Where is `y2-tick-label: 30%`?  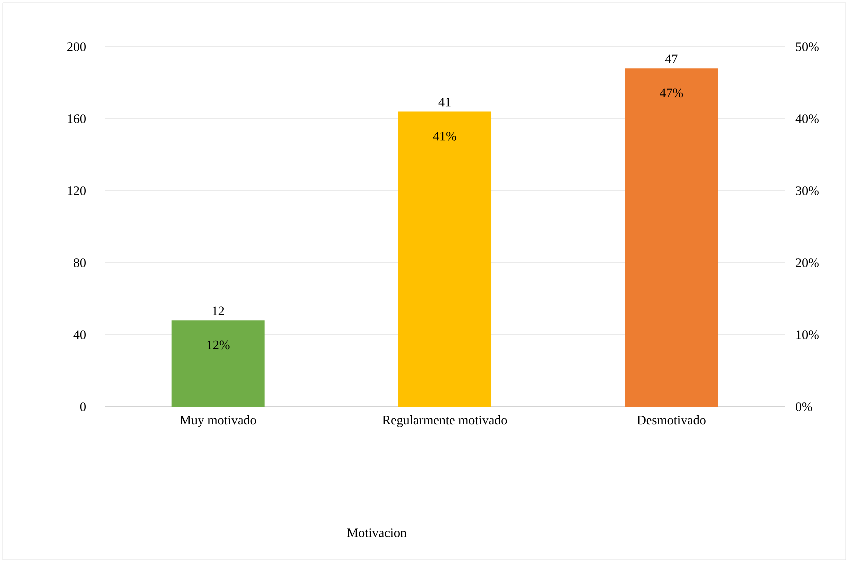 y2-tick-label: 30% is located at coordinates (807, 191).